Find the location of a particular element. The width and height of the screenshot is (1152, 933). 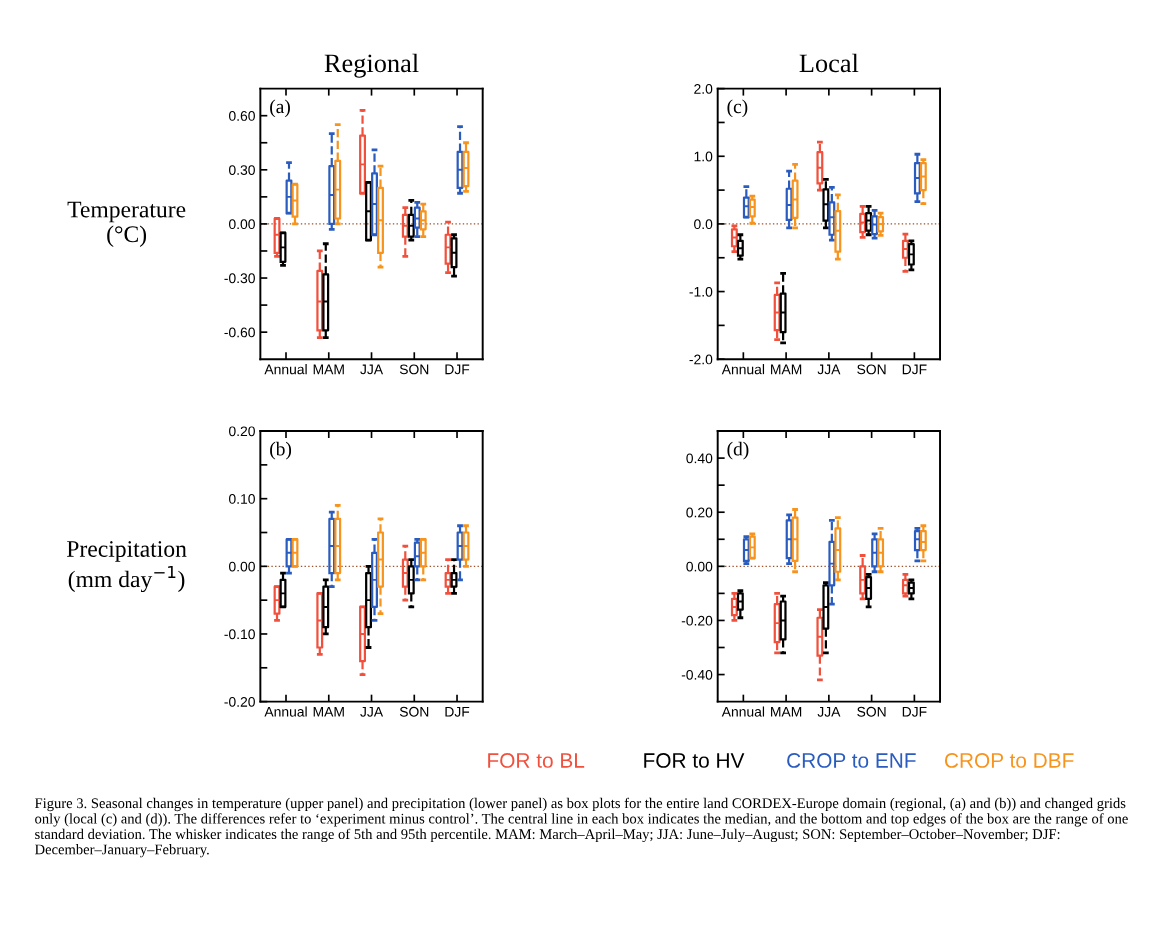

y-tick-label: 0.60 is located at coordinates (242, 116).